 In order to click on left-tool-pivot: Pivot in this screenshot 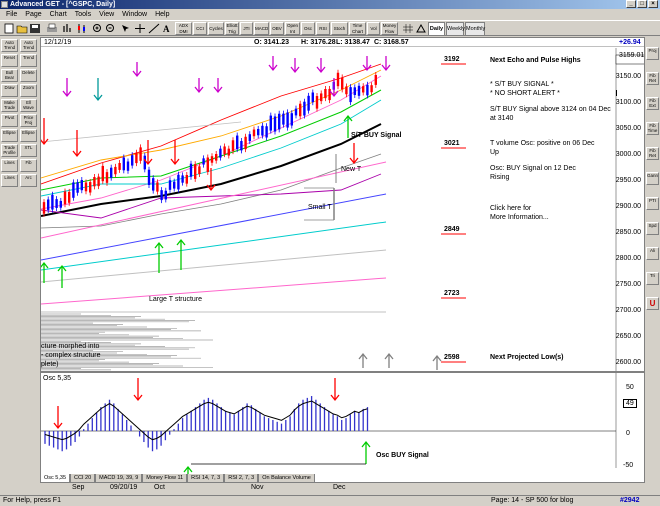, I will do `click(9, 120)`.